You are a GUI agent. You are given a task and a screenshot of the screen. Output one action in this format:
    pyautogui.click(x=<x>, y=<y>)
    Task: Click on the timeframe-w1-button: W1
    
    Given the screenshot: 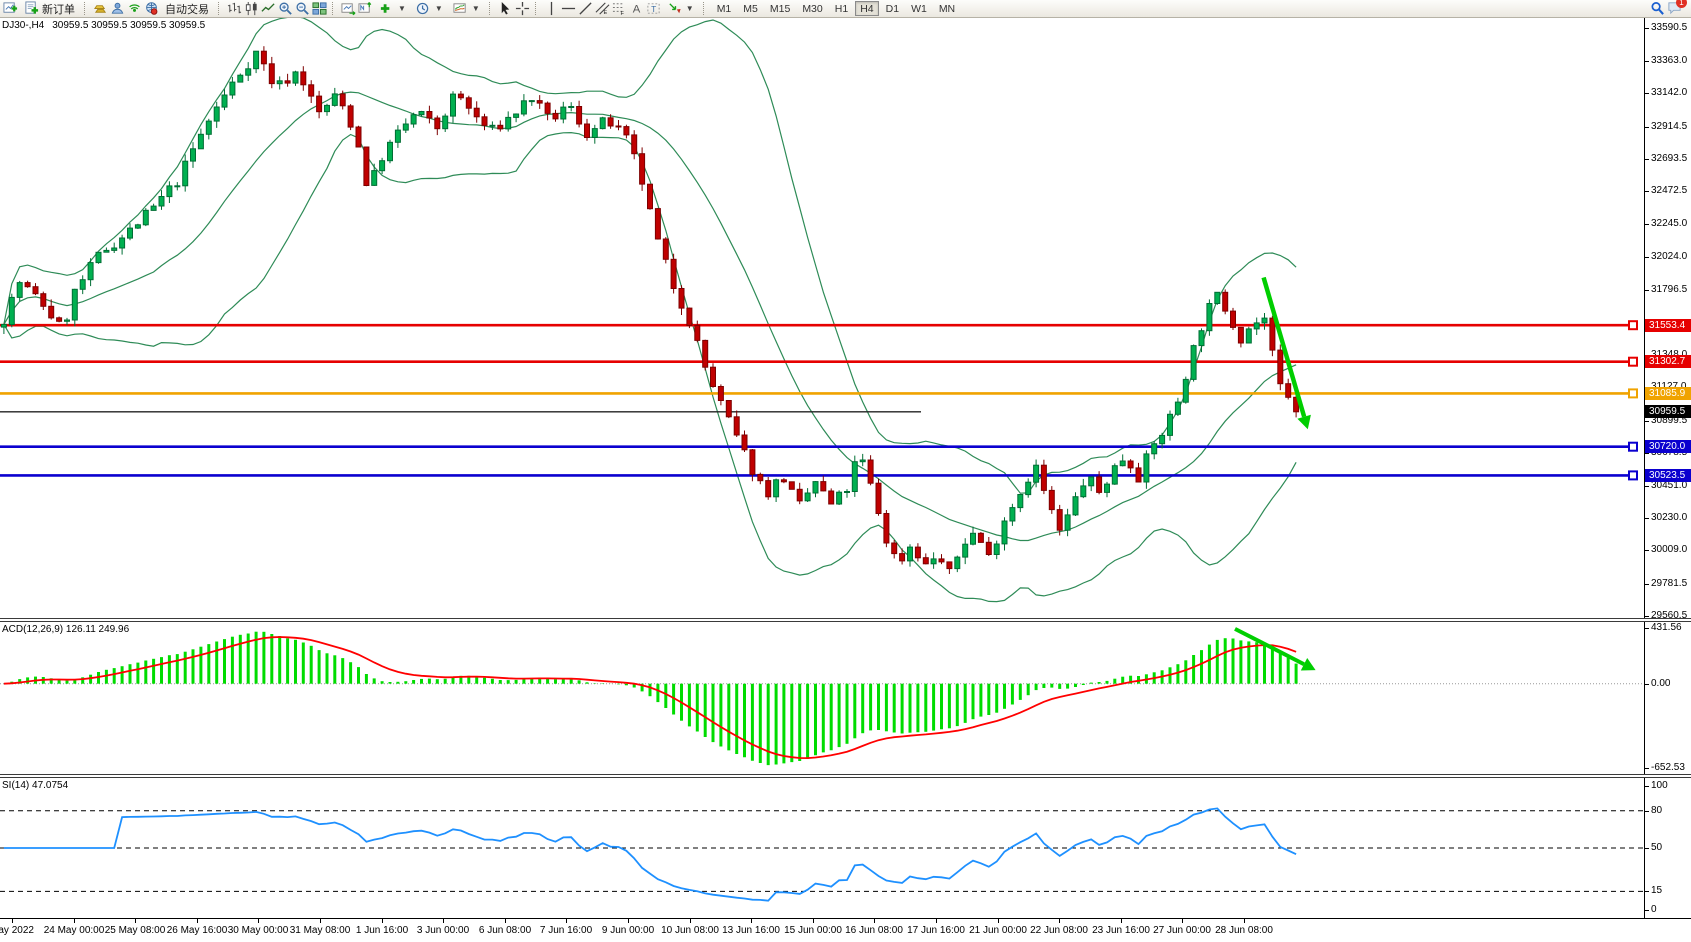 What is the action you would take?
    pyautogui.click(x=919, y=9)
    